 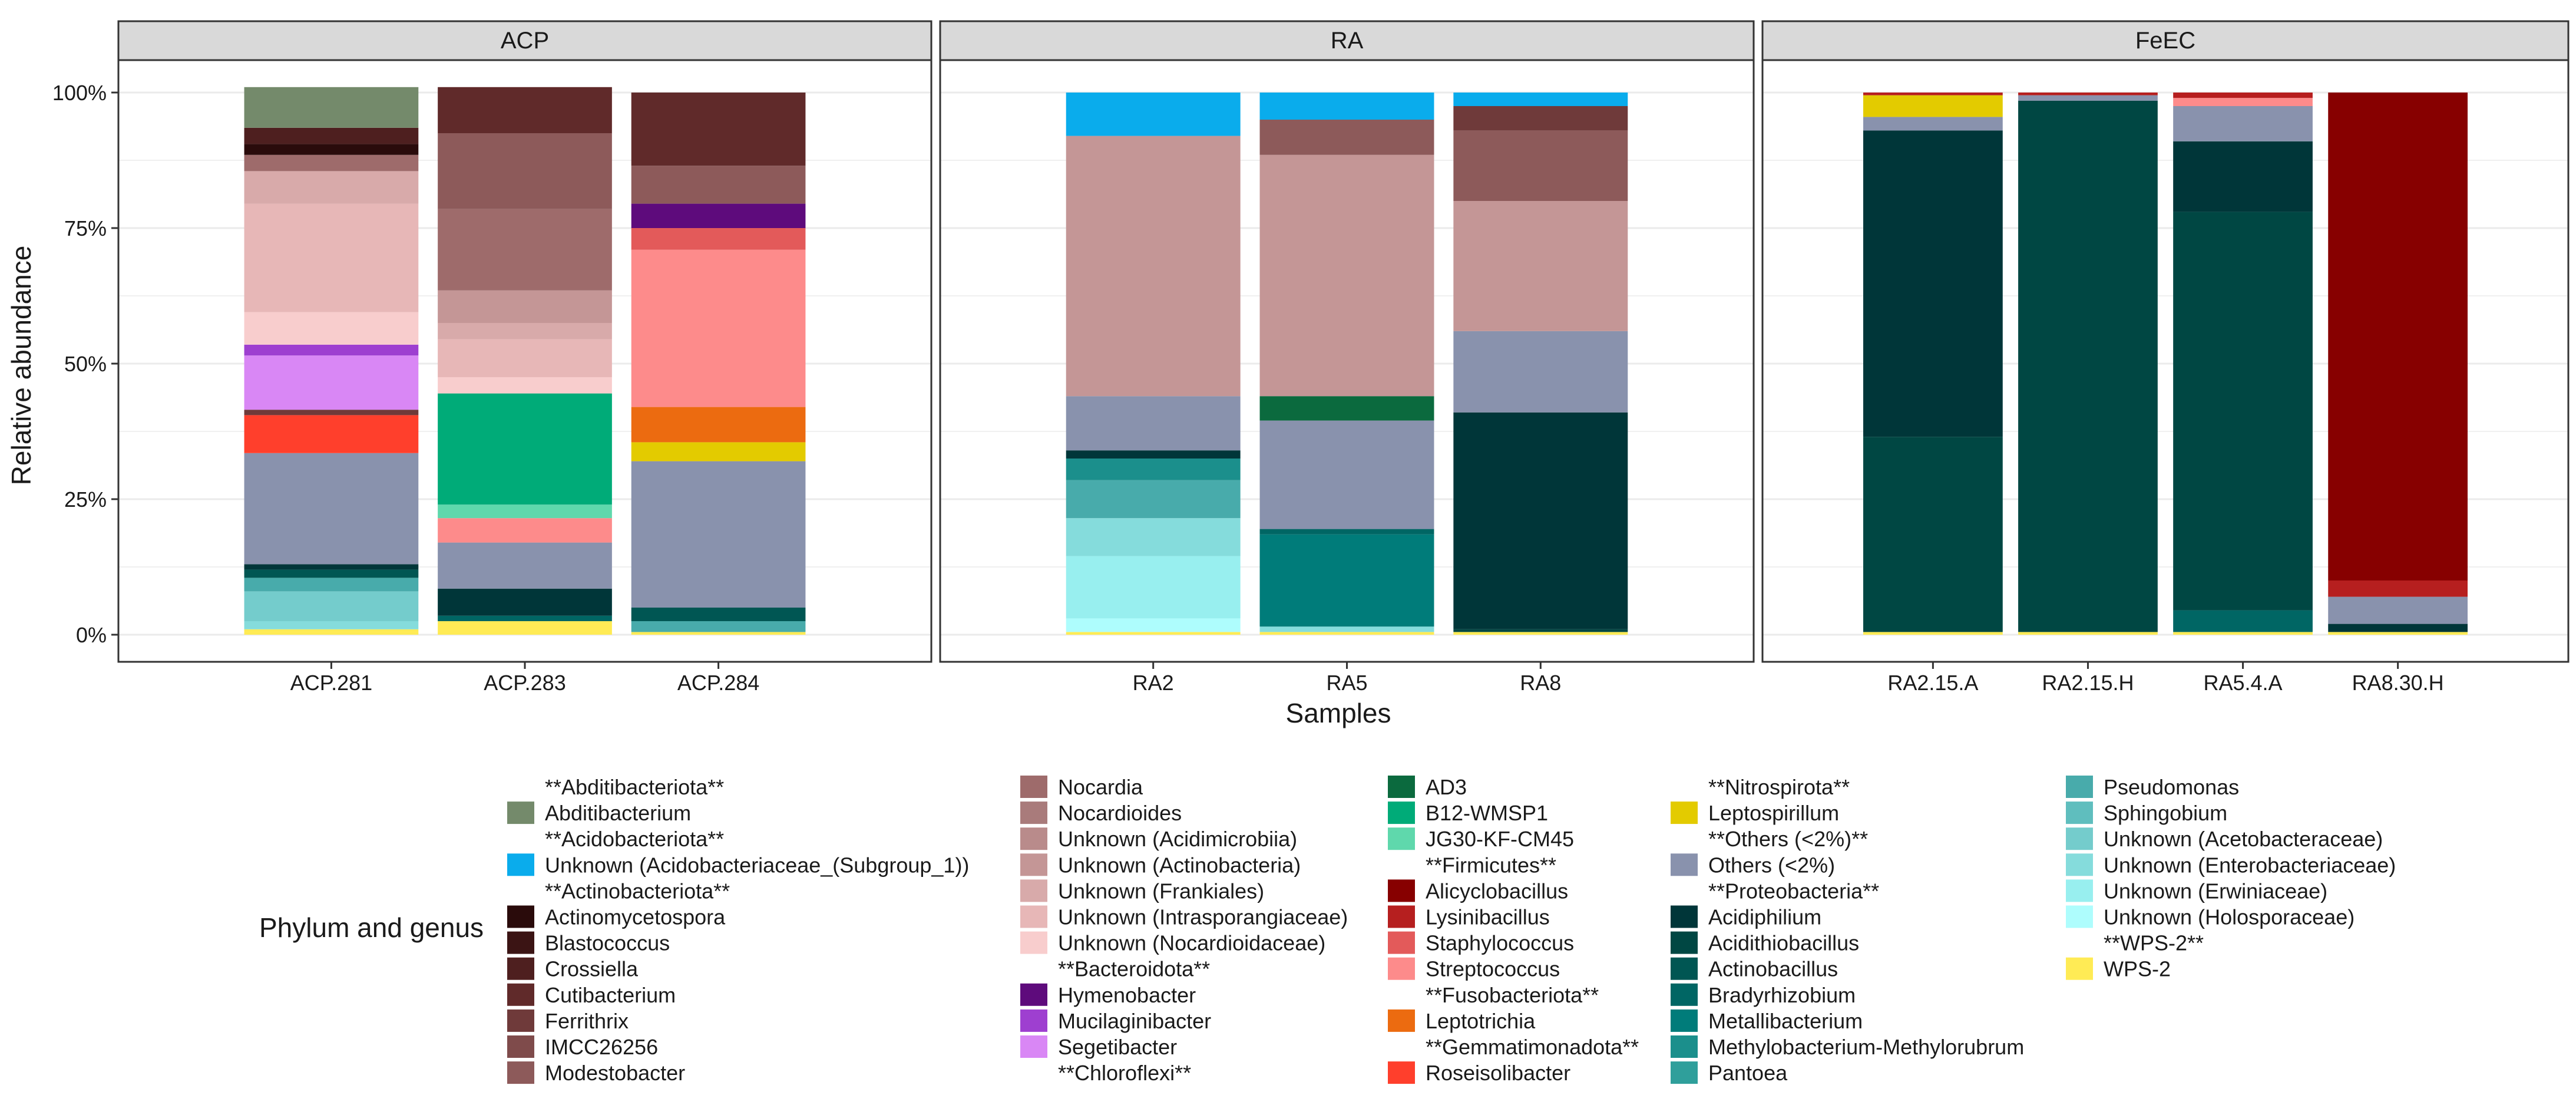 I want to click on legend-label: **Actinobacteriota**, so click(x=637, y=891).